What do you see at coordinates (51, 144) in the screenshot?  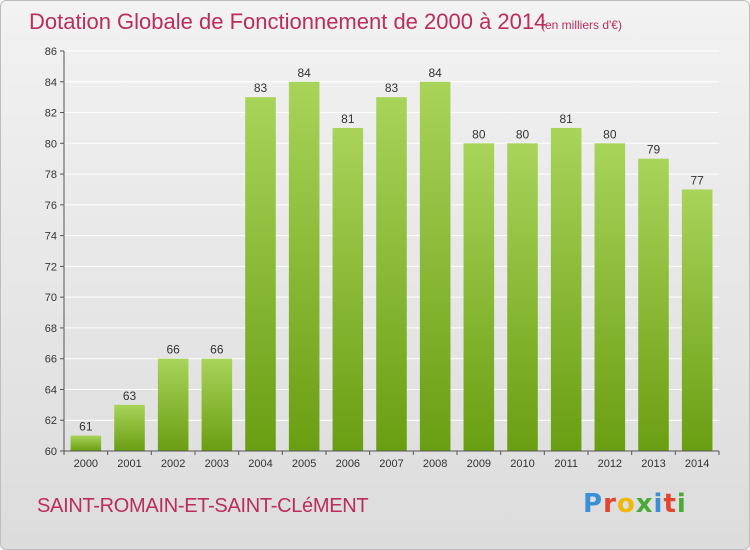 I see `y-tick-label: 80` at bounding box center [51, 144].